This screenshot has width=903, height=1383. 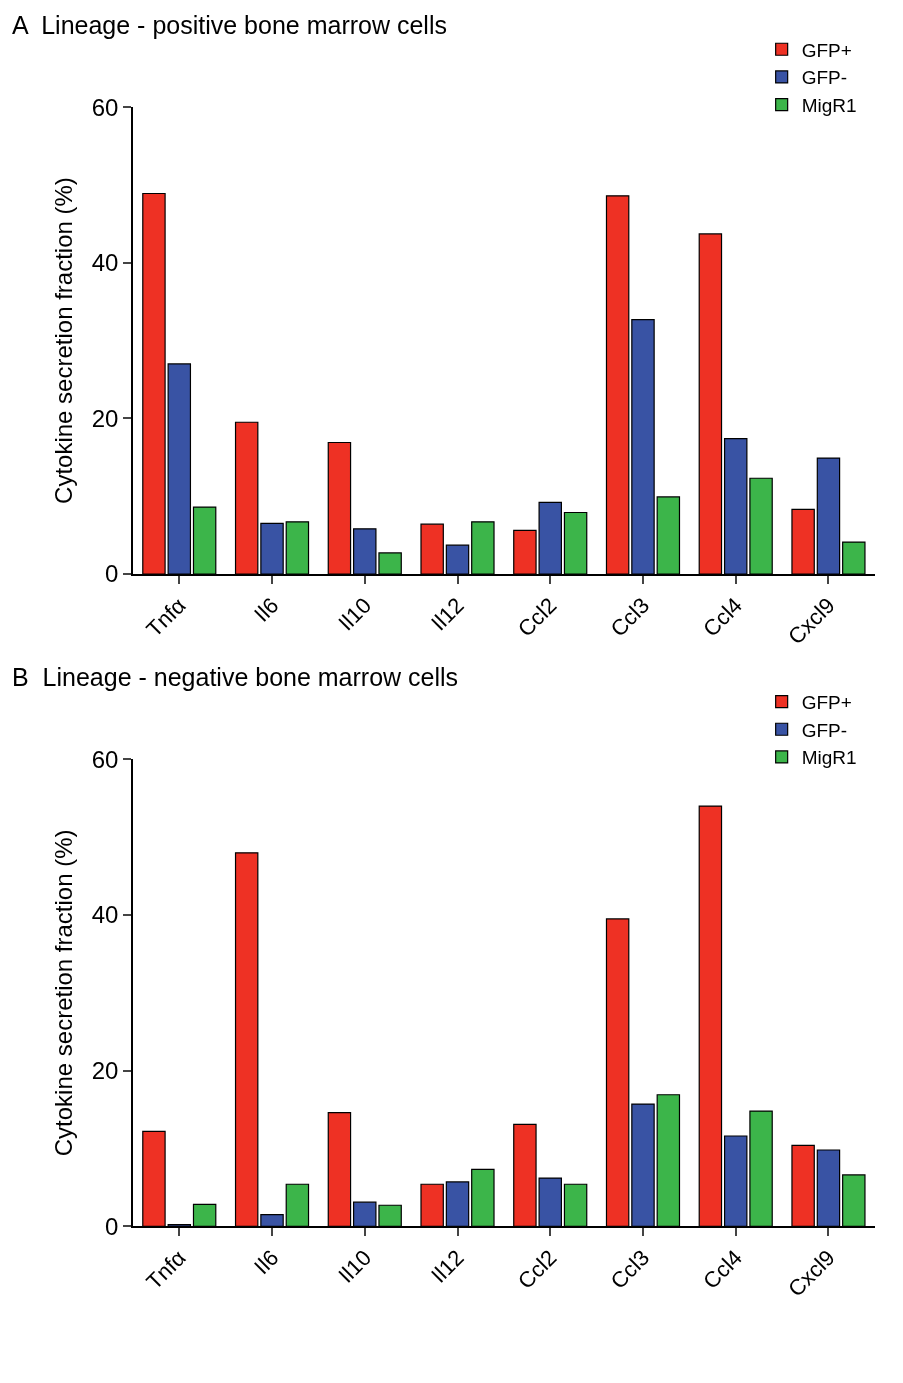 What do you see at coordinates (229, 25) in the screenshot?
I see `chart-title: A Lineage - positive bone marrow cells` at bounding box center [229, 25].